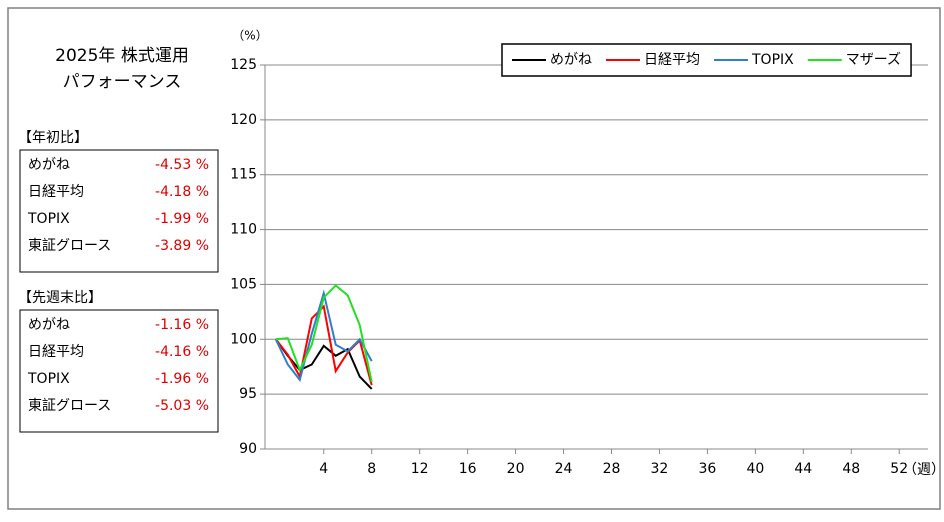 Image resolution: width=944 pixels, height=522 pixels. I want to click on legend-label: マザーズ, so click(873, 60).